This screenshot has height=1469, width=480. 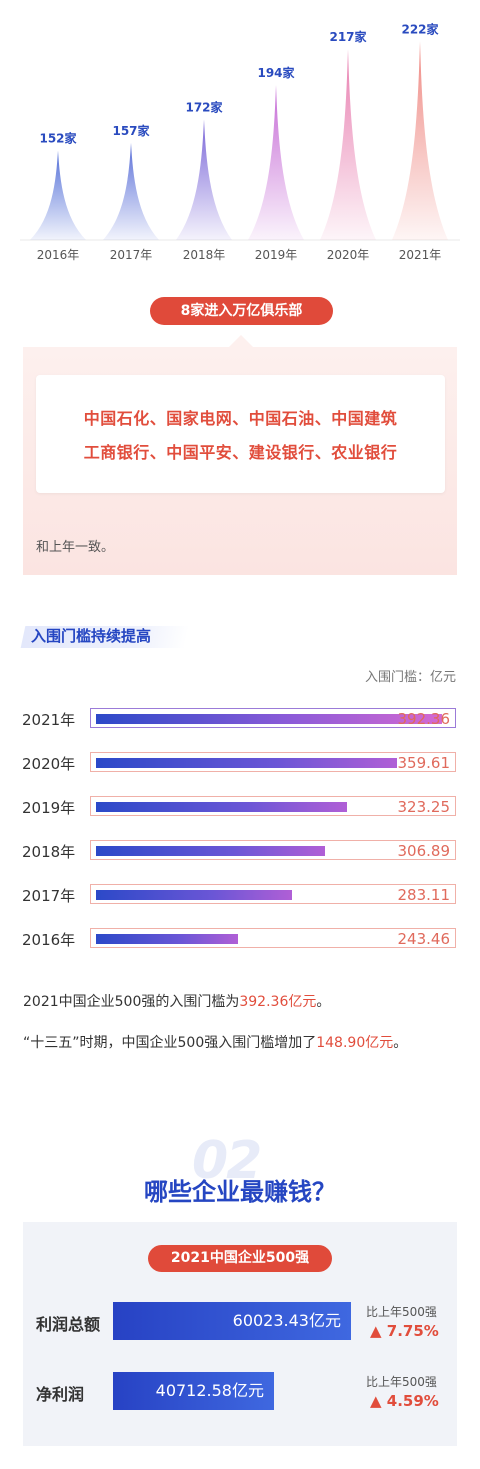 What do you see at coordinates (273, 938) in the screenshot?
I see `threshold-bar-frame: 243.46` at bounding box center [273, 938].